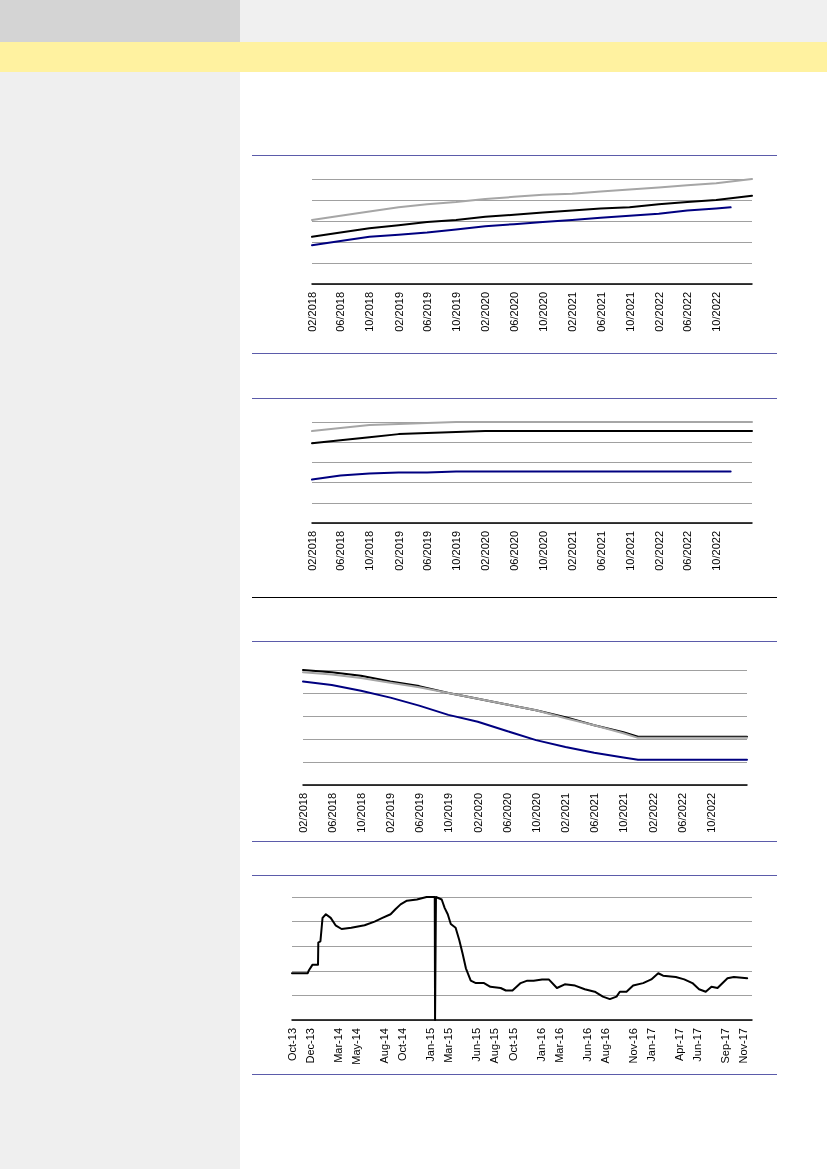 This screenshot has height=1169, width=827. Describe the element at coordinates (605, 1046) in the screenshot. I see `x-tick-label: Aug-16` at that location.